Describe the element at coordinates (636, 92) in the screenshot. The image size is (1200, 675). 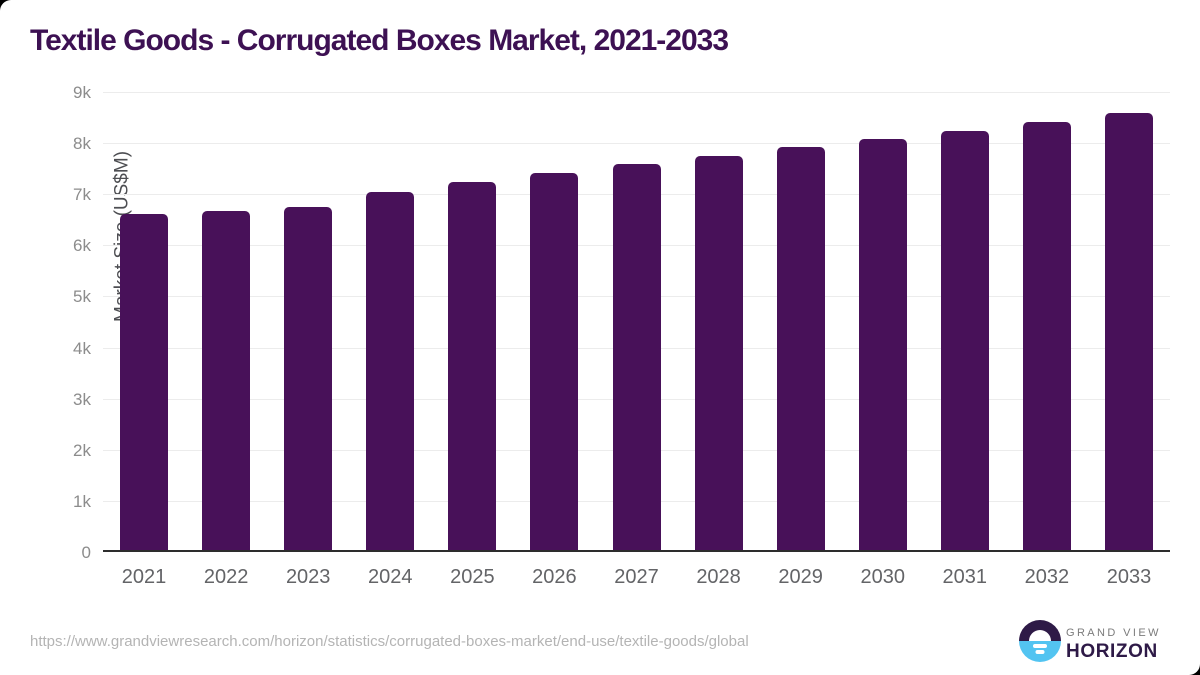
I see `gridline-9k` at that location.